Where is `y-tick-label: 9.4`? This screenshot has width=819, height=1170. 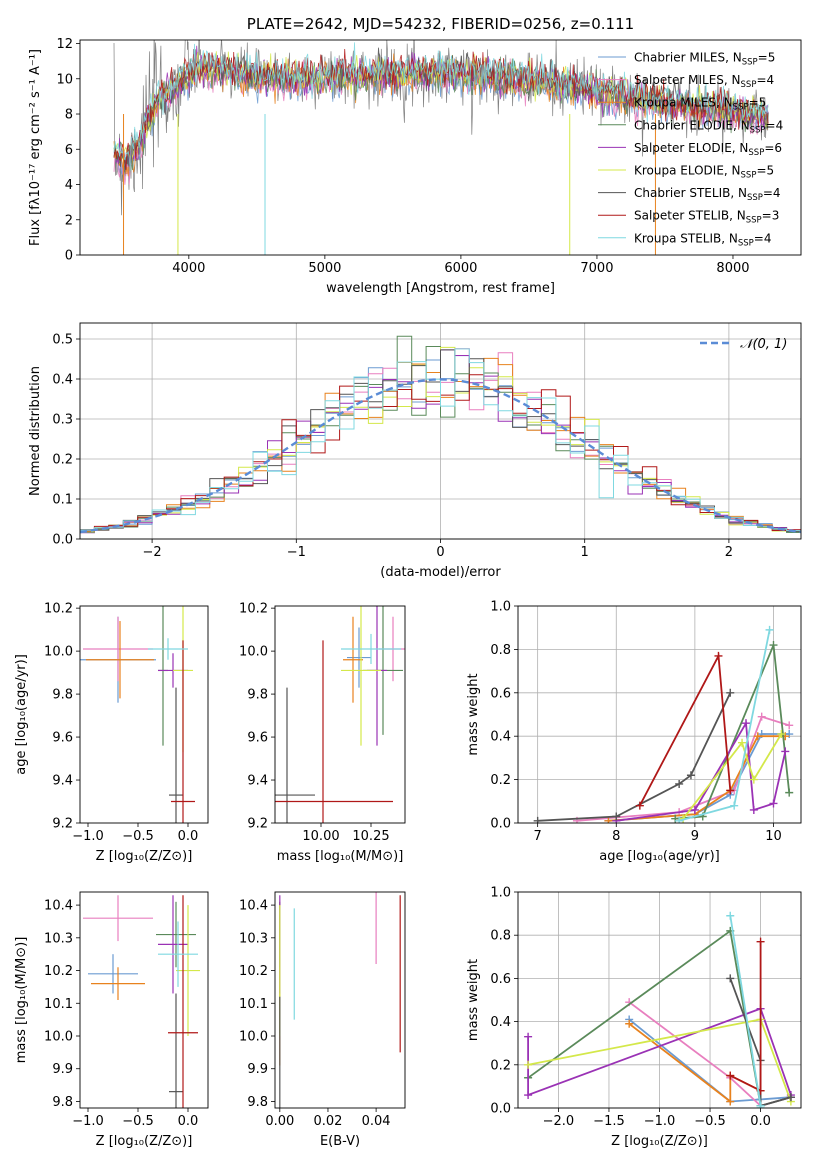
y-tick-label: 9.4 is located at coordinates (257, 781).